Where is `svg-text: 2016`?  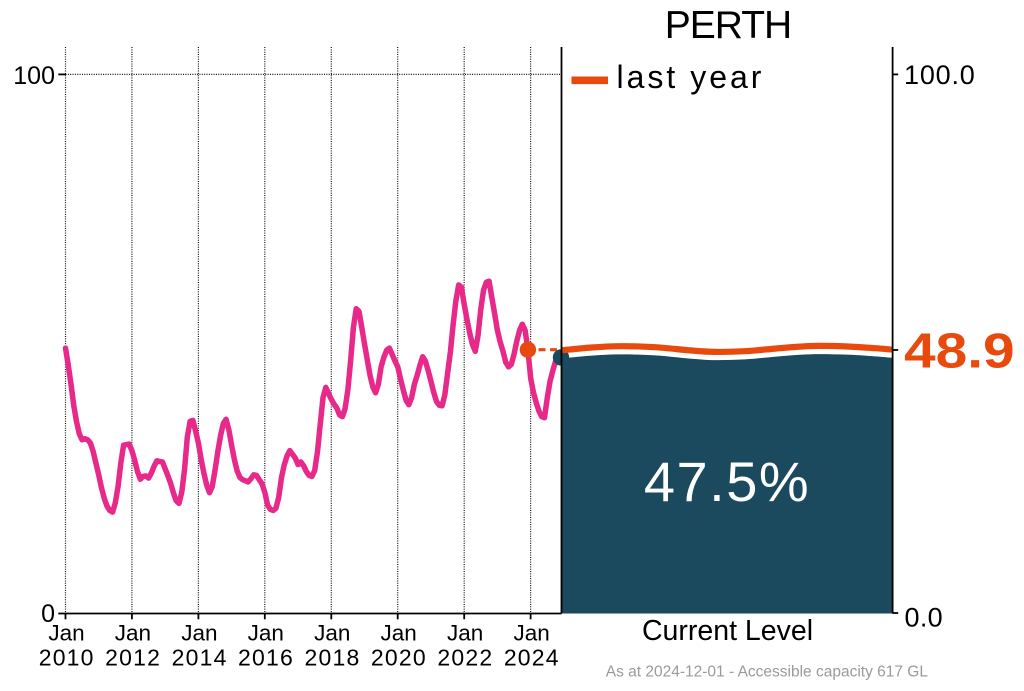 svg-text: 2016 is located at coordinates (266, 658).